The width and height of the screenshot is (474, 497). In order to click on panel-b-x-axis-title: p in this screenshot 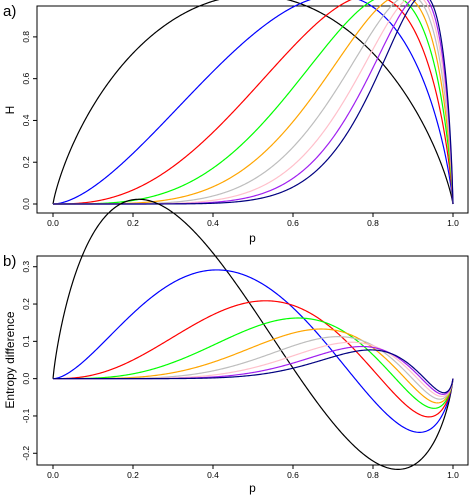, I will do `click(252, 488)`.